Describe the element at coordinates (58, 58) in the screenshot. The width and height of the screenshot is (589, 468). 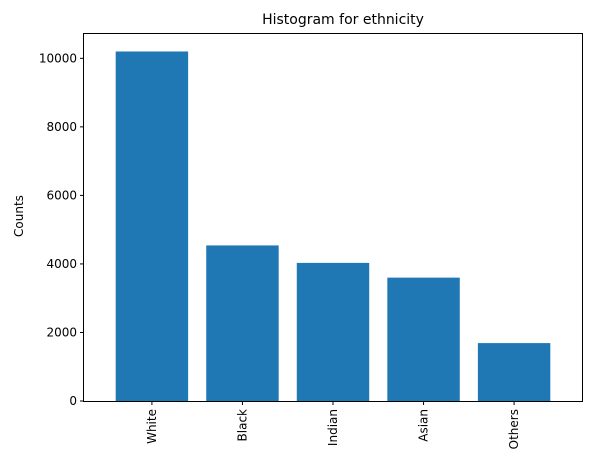
I see `y-tick-label-10000: 10000` at that location.